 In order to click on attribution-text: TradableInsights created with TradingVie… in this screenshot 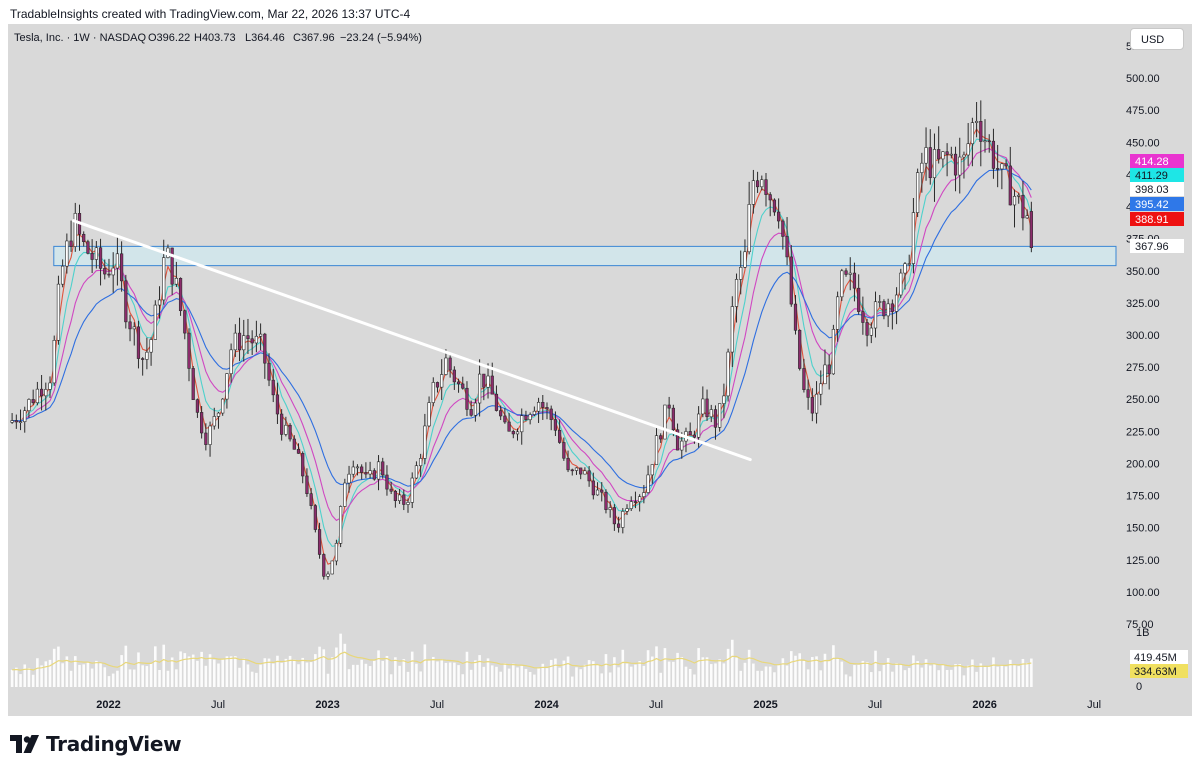, I will do `click(210, 14)`.